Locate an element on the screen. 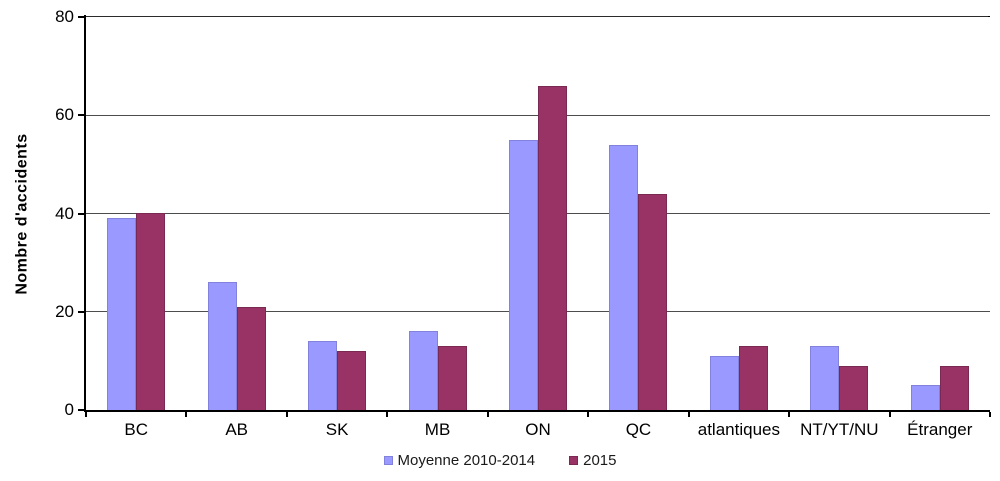  y-tick-label: 20 is located at coordinates (64, 311).